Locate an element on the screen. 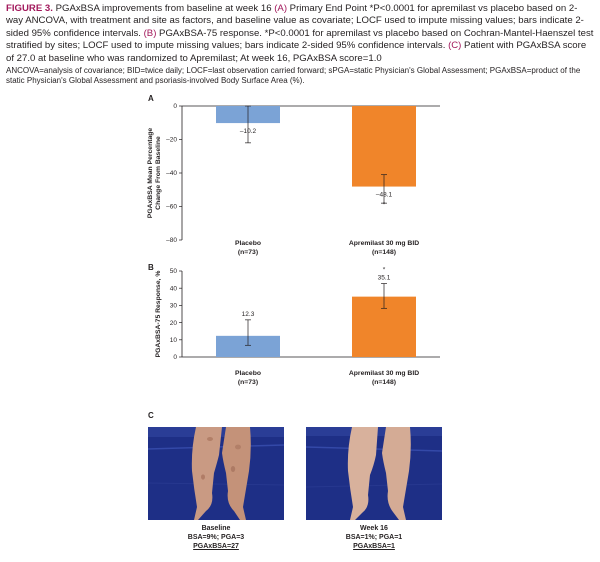 Image resolution: width=600 pixels, height=562 pixels. y-tick-label: –80 is located at coordinates (171, 240).